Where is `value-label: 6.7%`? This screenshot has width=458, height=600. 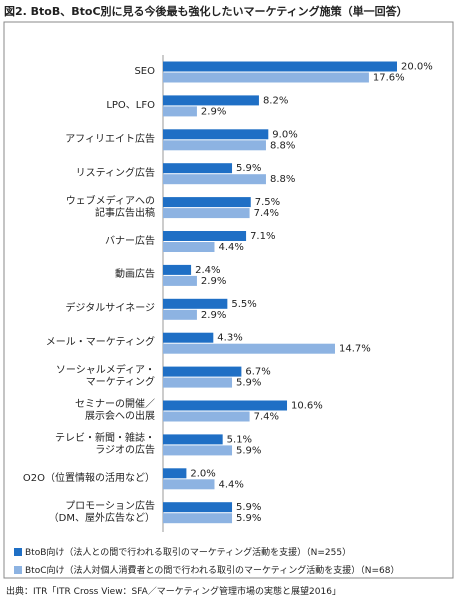
value-label: 6.7% is located at coordinates (257, 372).